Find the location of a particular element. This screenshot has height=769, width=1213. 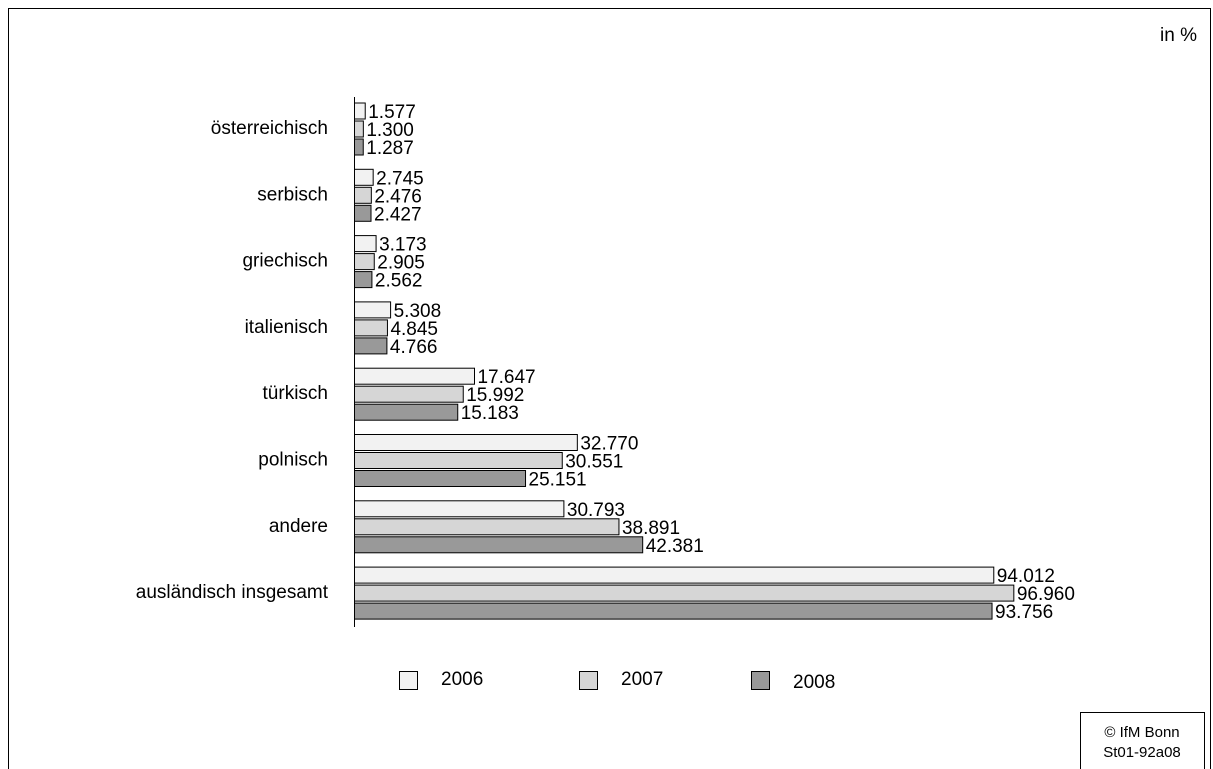

value-label: 15.992 is located at coordinates (495, 395).